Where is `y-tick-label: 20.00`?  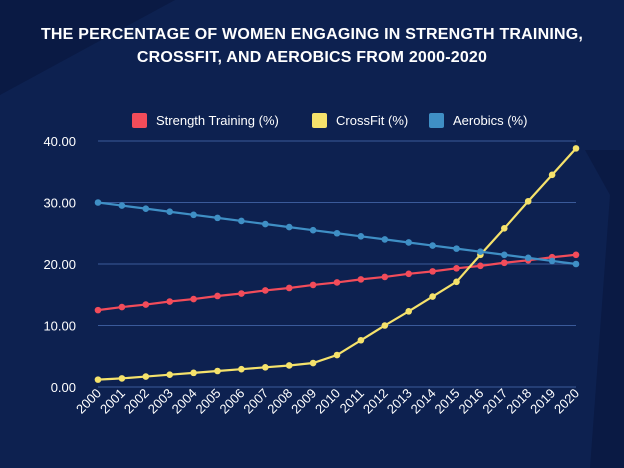
y-tick-label: 20.00 is located at coordinates (59, 264).